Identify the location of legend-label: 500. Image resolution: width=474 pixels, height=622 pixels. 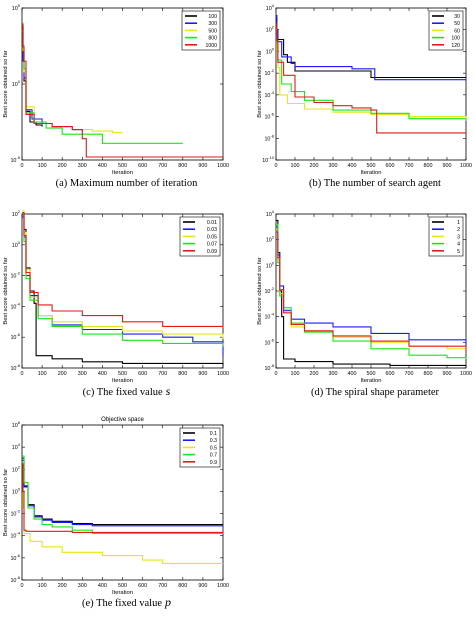
(212, 31).